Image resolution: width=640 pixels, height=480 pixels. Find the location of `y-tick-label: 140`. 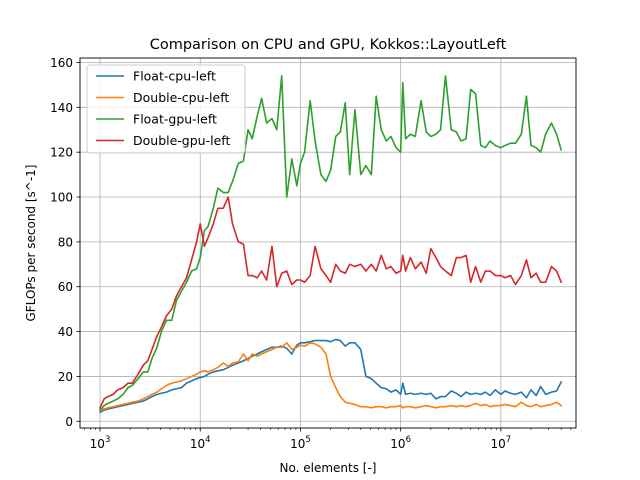

y-tick-label: 140 is located at coordinates (61, 108).